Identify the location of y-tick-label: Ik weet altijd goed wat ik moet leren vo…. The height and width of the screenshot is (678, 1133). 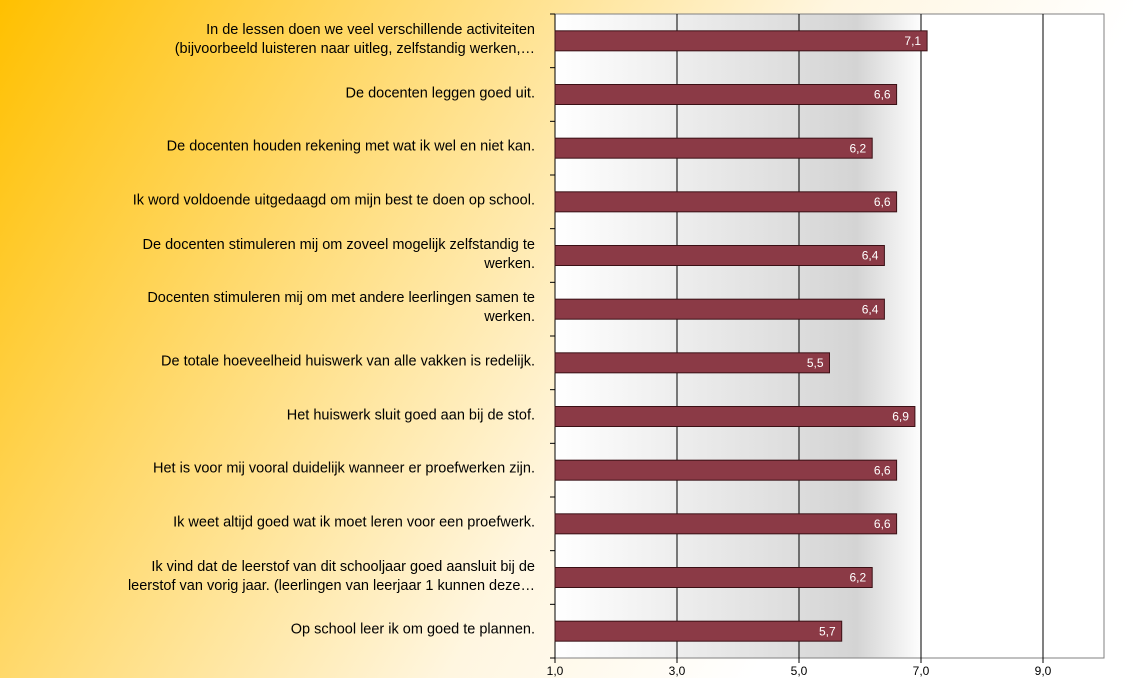
(354, 522).